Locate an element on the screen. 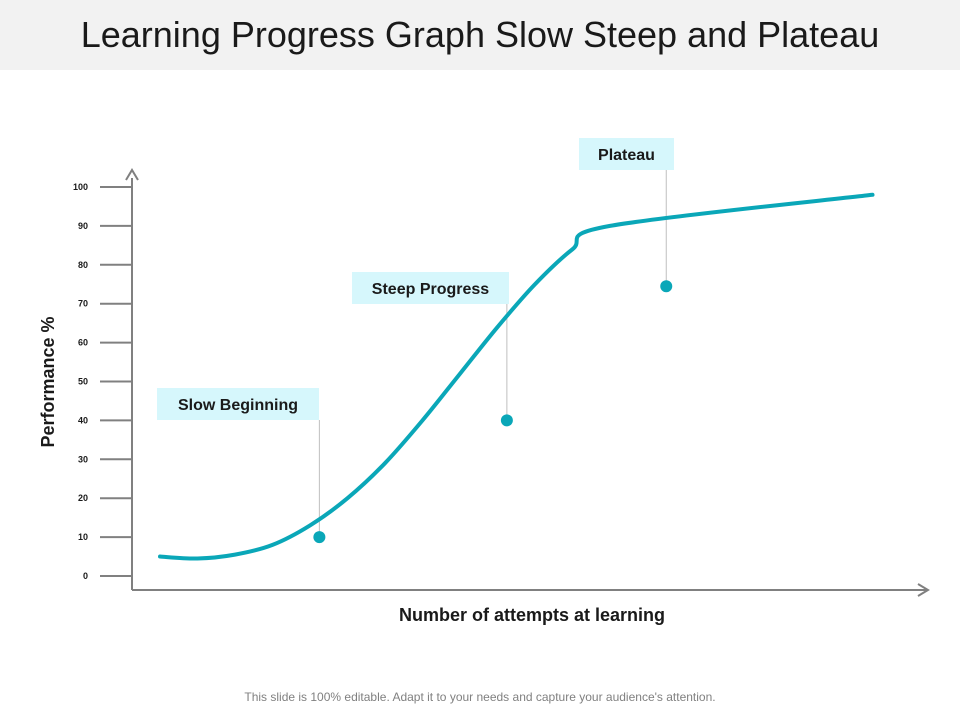 This screenshot has width=960, height=720. callout-box: Slow Beginning is located at coordinates (238, 404).